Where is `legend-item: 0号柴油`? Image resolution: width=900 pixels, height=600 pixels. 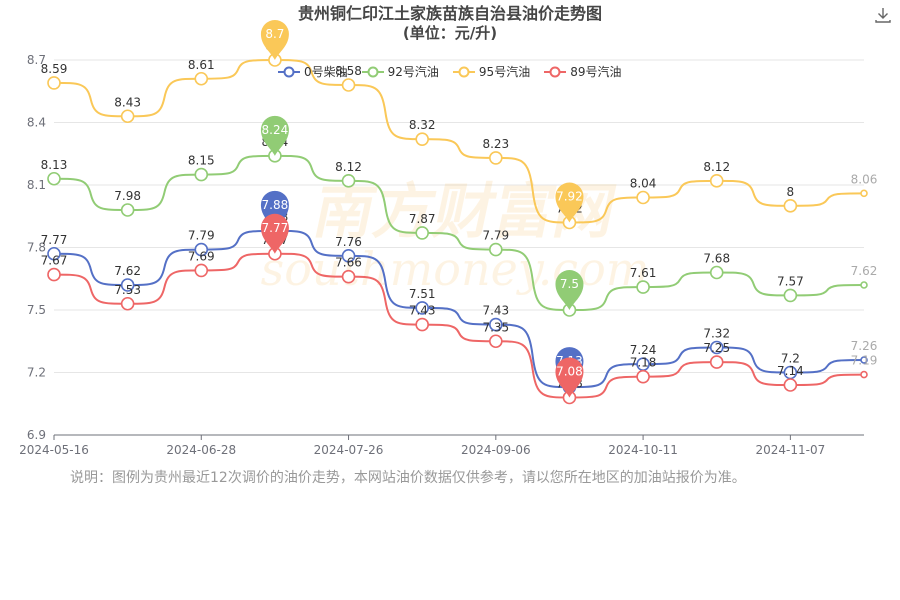
legend-item: 0号柴油 is located at coordinates (313, 71).